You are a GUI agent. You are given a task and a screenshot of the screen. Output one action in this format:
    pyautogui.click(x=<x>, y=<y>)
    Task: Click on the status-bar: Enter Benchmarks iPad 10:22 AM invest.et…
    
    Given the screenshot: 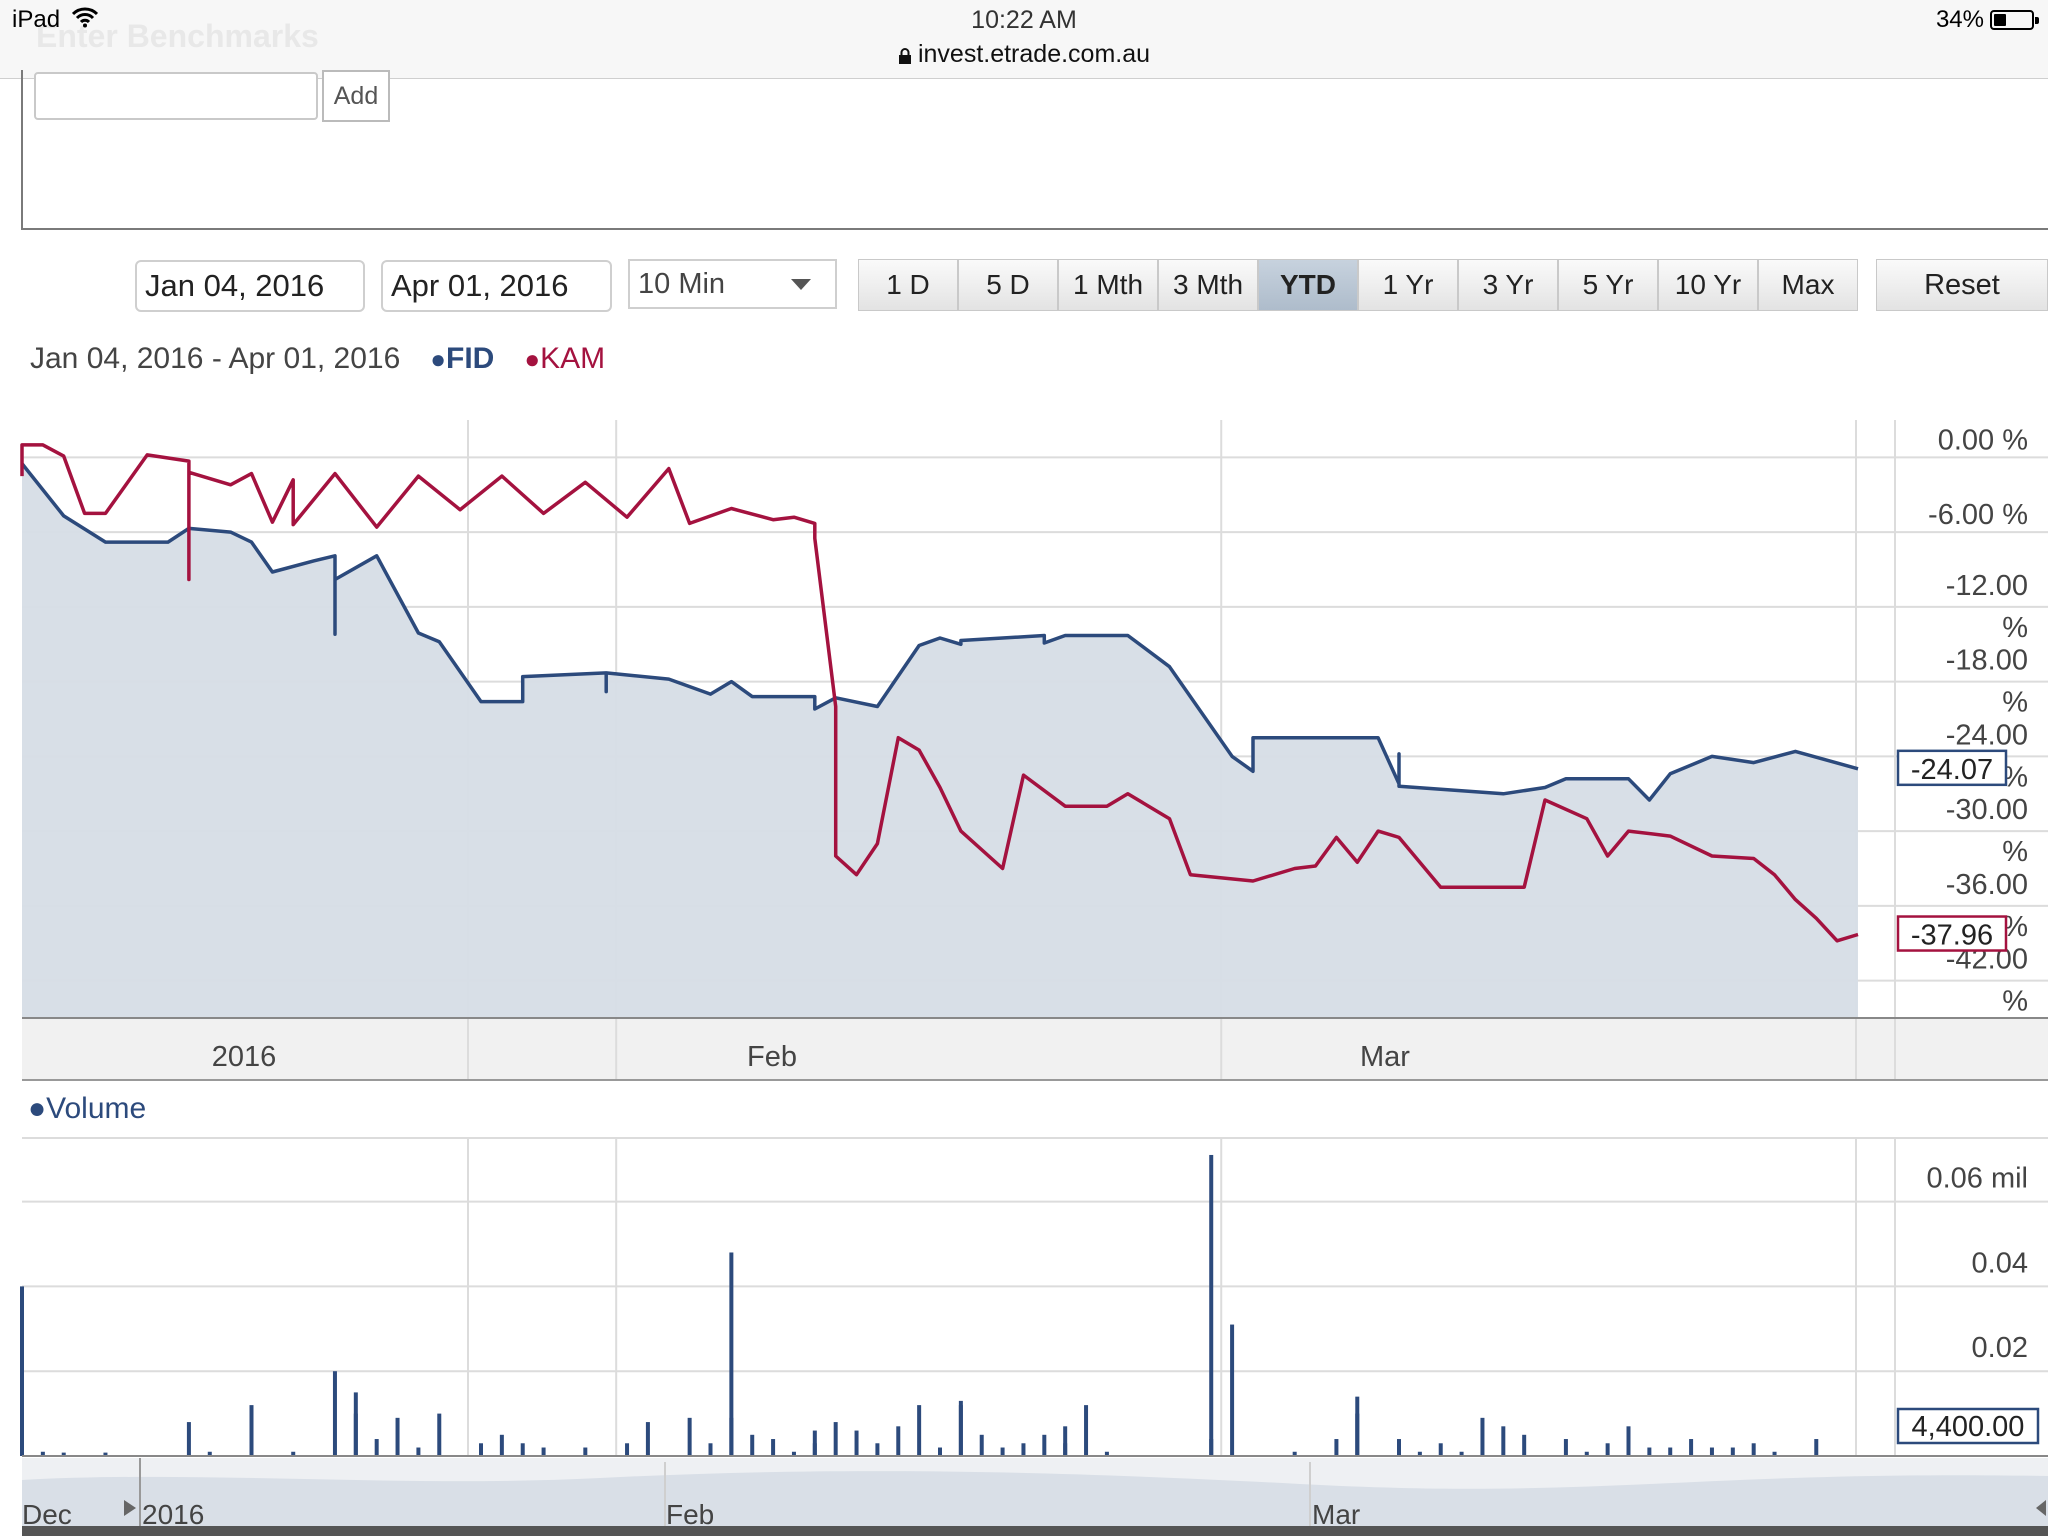 What is the action you would take?
    pyautogui.click(x=1024, y=39)
    